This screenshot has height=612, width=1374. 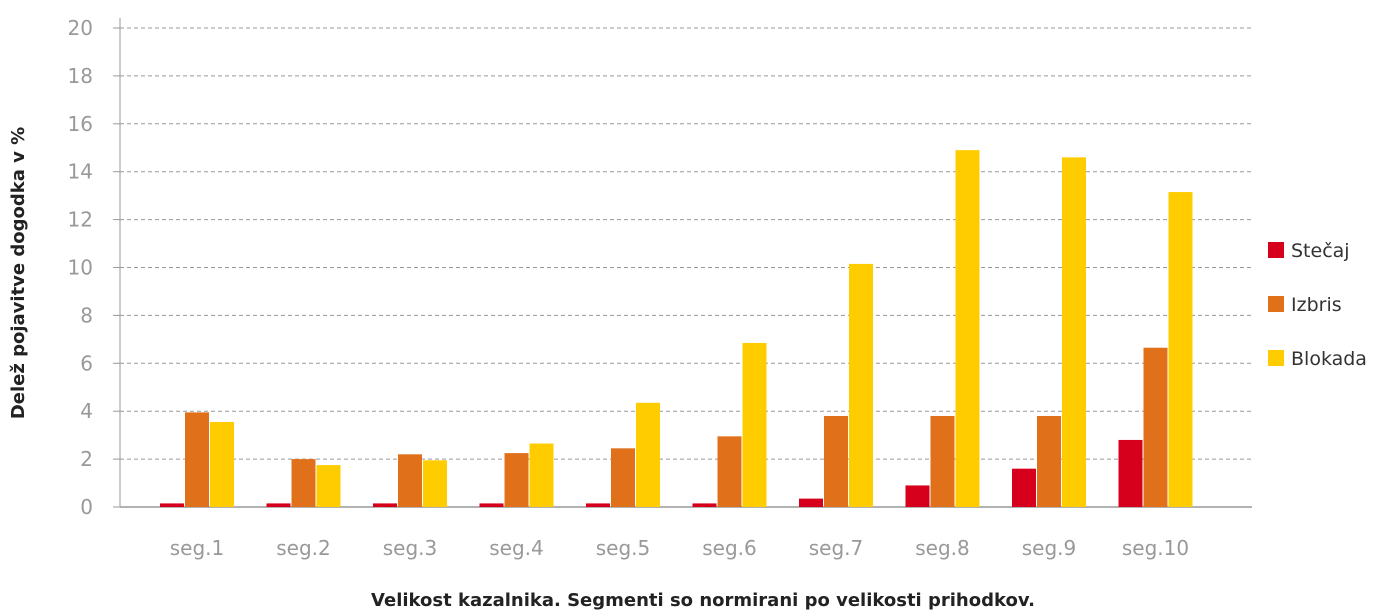 What do you see at coordinates (811, 502) in the screenshot?
I see `bar-steaj-seg7` at bounding box center [811, 502].